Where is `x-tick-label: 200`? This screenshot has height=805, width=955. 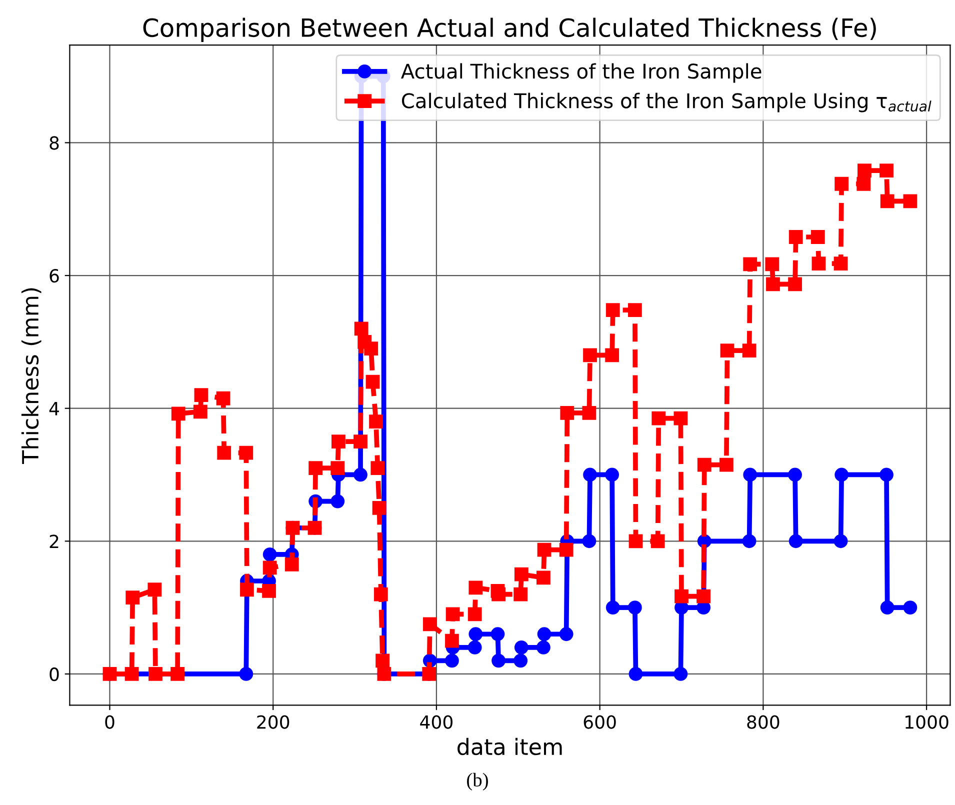
x-tick-label: 200 is located at coordinates (273, 722).